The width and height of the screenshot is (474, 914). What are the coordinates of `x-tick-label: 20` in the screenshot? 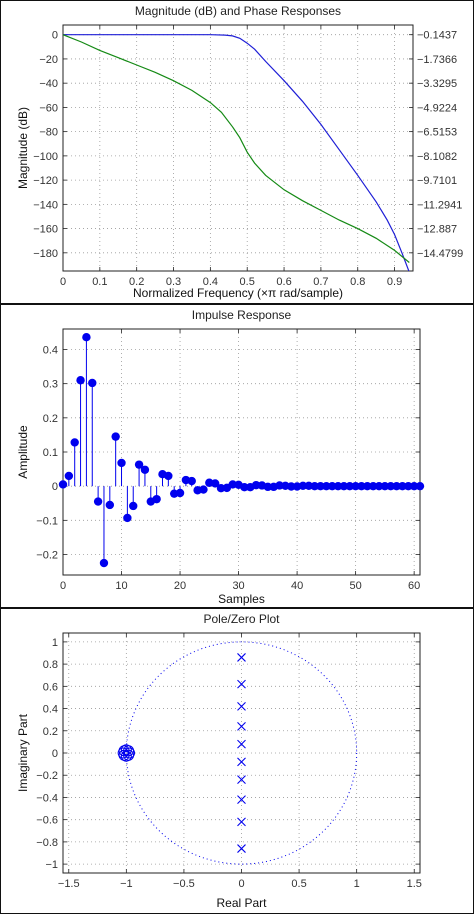 It's located at (180, 586).